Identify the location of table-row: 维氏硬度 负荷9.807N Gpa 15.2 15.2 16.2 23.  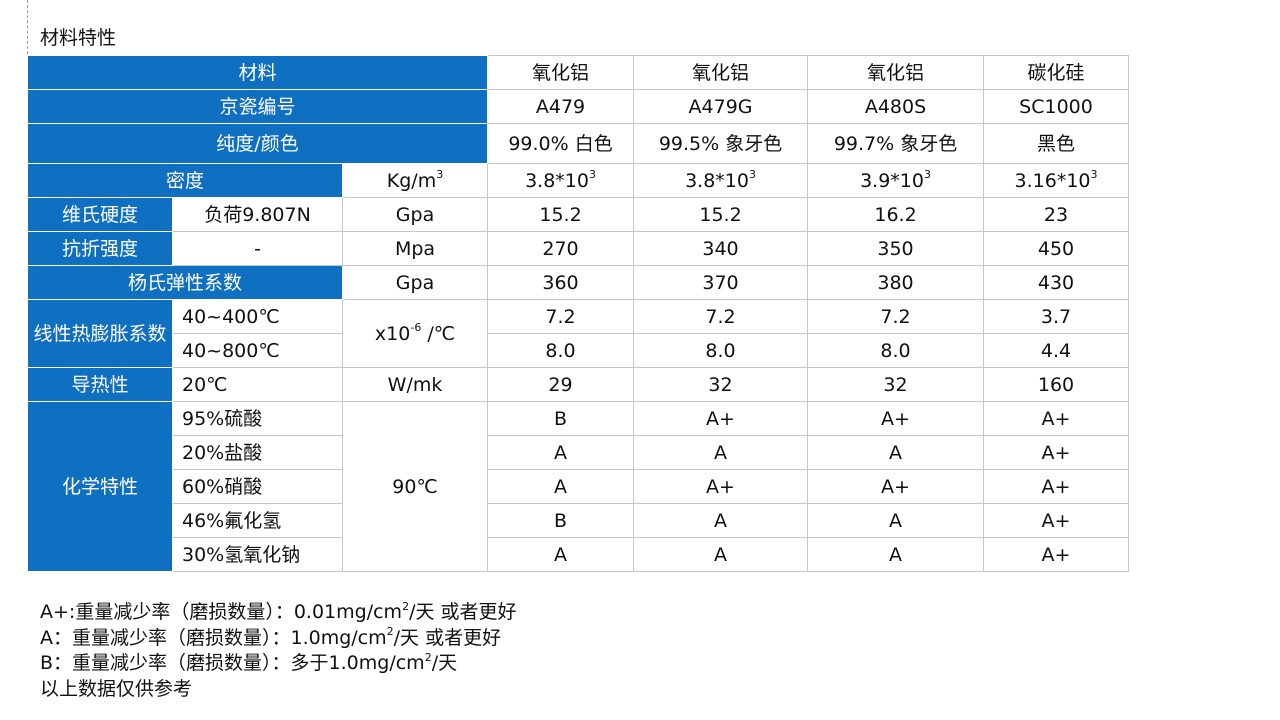
(578, 214).